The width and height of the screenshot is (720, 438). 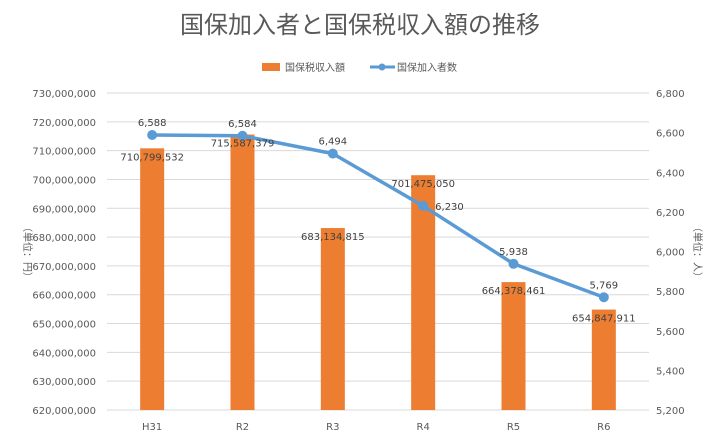 I want to click on x-tick-label: R4, so click(x=423, y=427).